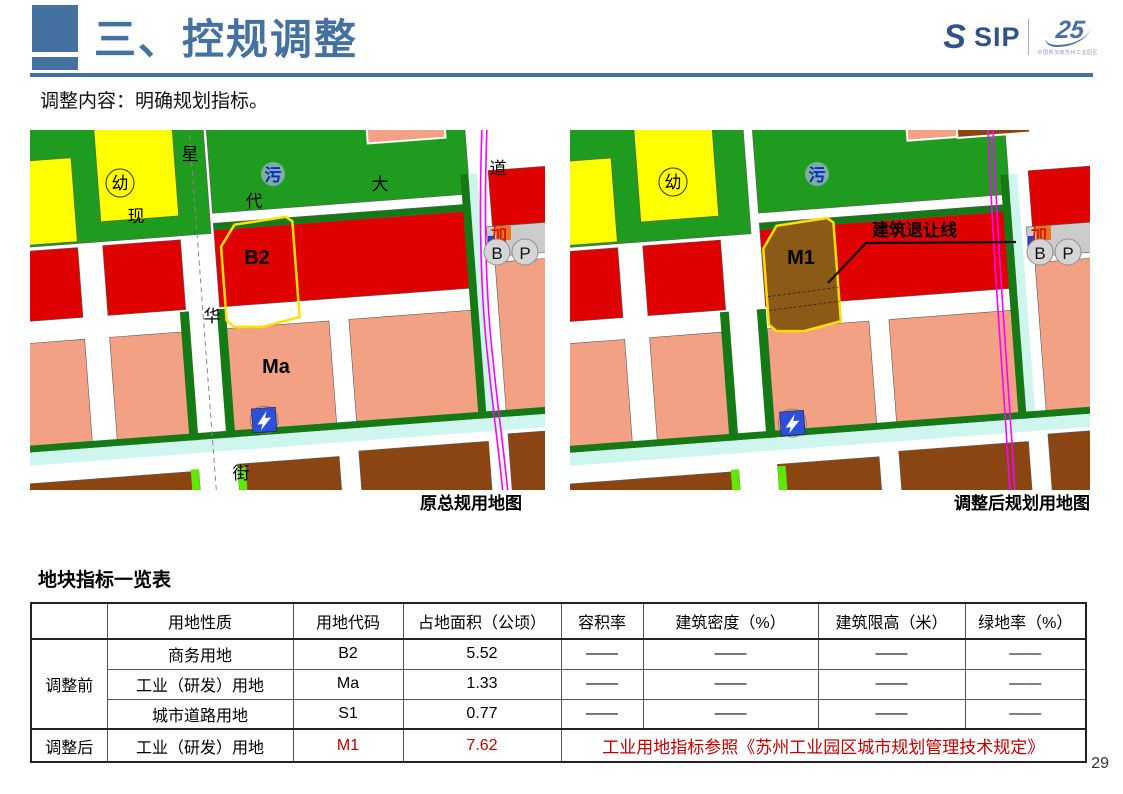 This screenshot has height=794, width=1123. What do you see at coordinates (276, 367) in the screenshot?
I see `parcel-ma-label: Ma` at bounding box center [276, 367].